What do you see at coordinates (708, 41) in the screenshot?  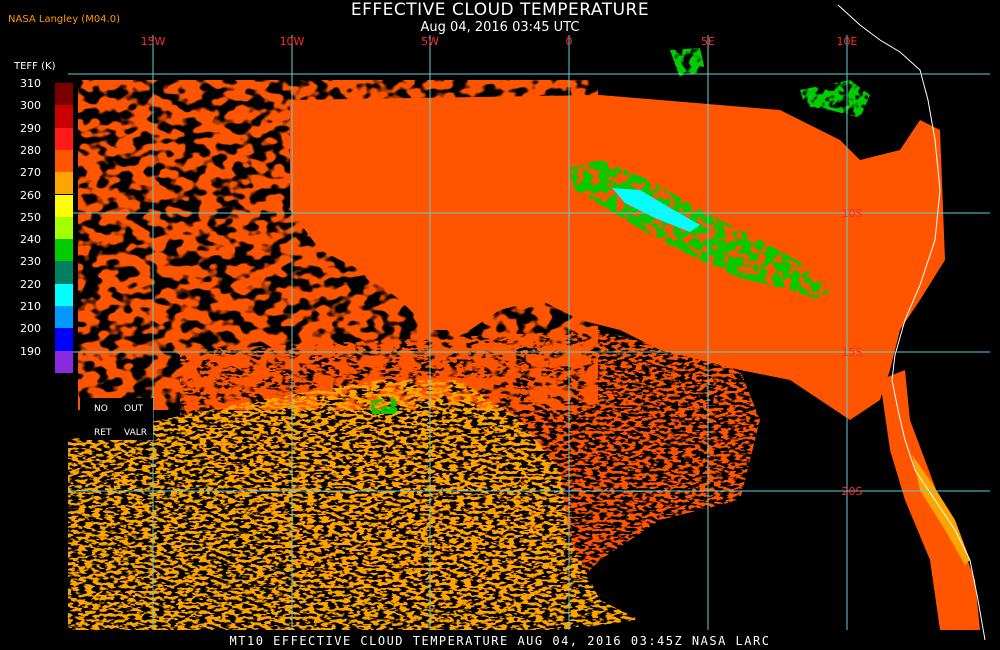 I see `lon-label: 5E` at bounding box center [708, 41].